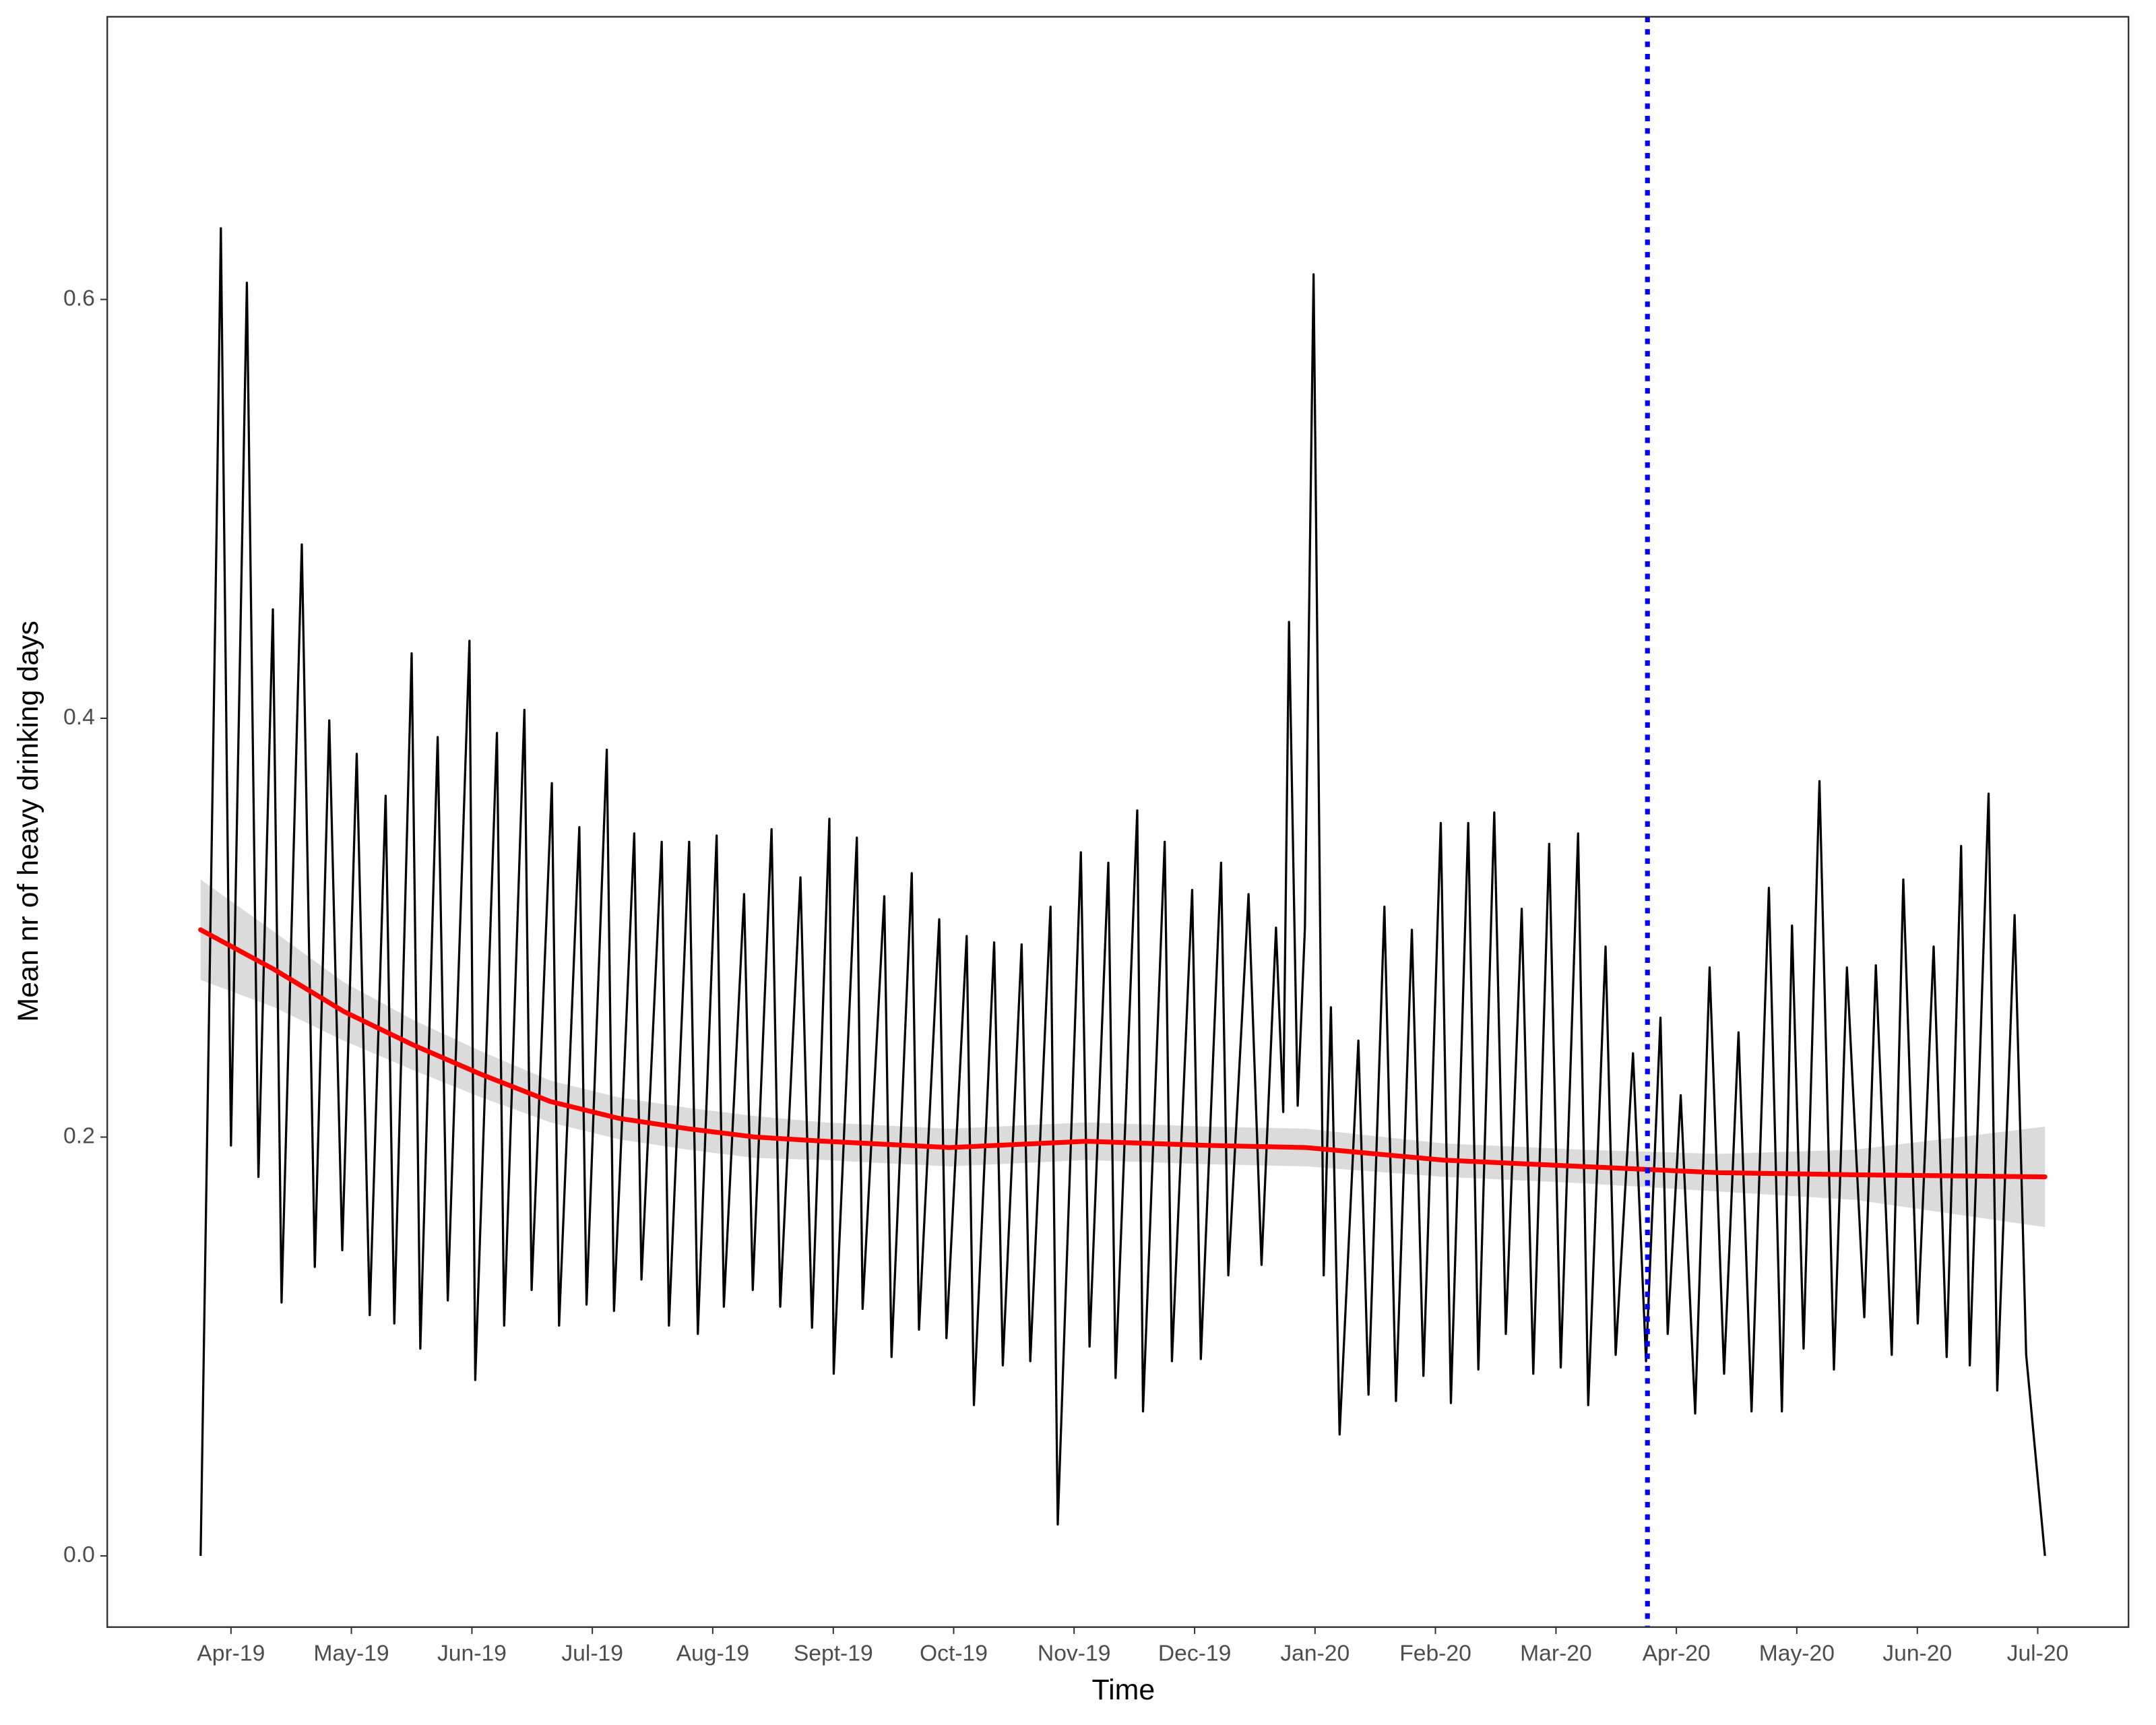 This screenshot has width=2156, height=1725. What do you see at coordinates (28, 821) in the screenshot?
I see `y-axis-title: Mean nr of heavy drinking days` at bounding box center [28, 821].